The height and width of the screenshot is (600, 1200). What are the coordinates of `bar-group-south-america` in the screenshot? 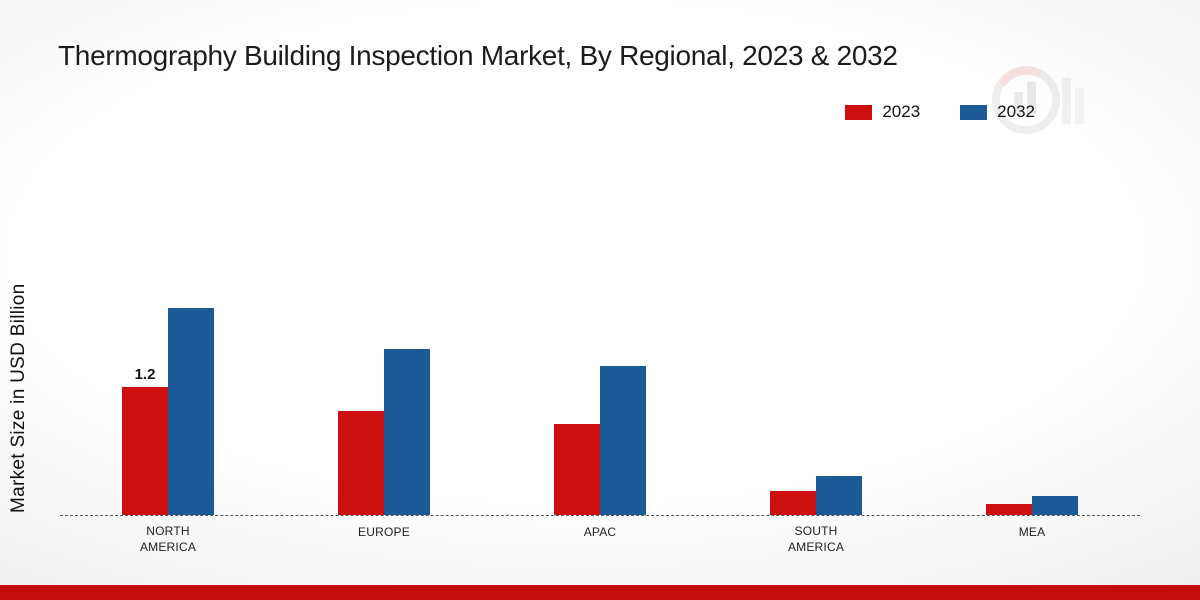 It's located at (816, 357).